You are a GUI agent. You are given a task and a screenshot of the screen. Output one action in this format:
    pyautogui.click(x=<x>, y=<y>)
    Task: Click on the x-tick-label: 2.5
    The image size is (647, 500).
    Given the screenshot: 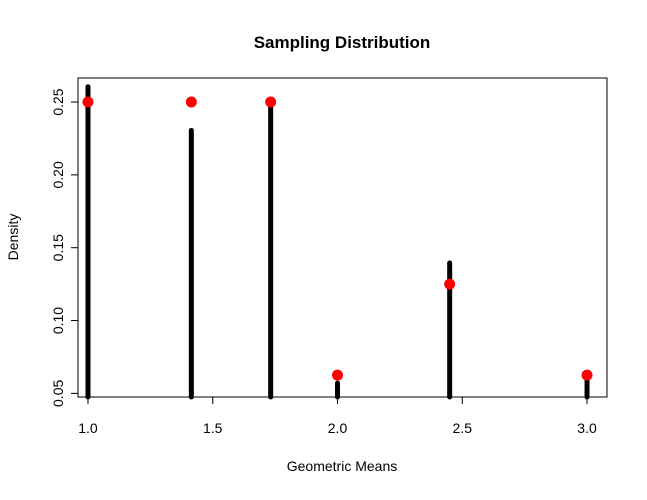 What is the action you would take?
    pyautogui.click(x=463, y=428)
    